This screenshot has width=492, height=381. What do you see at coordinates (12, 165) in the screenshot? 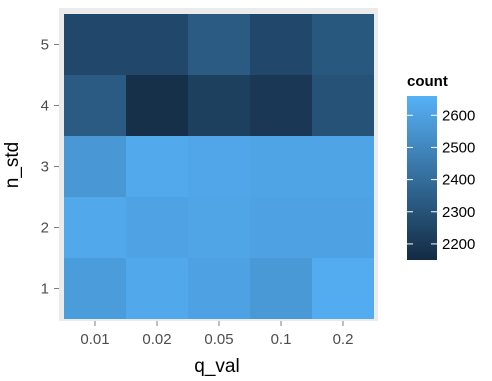
I see `y-axis-title: n_std` at bounding box center [12, 165].